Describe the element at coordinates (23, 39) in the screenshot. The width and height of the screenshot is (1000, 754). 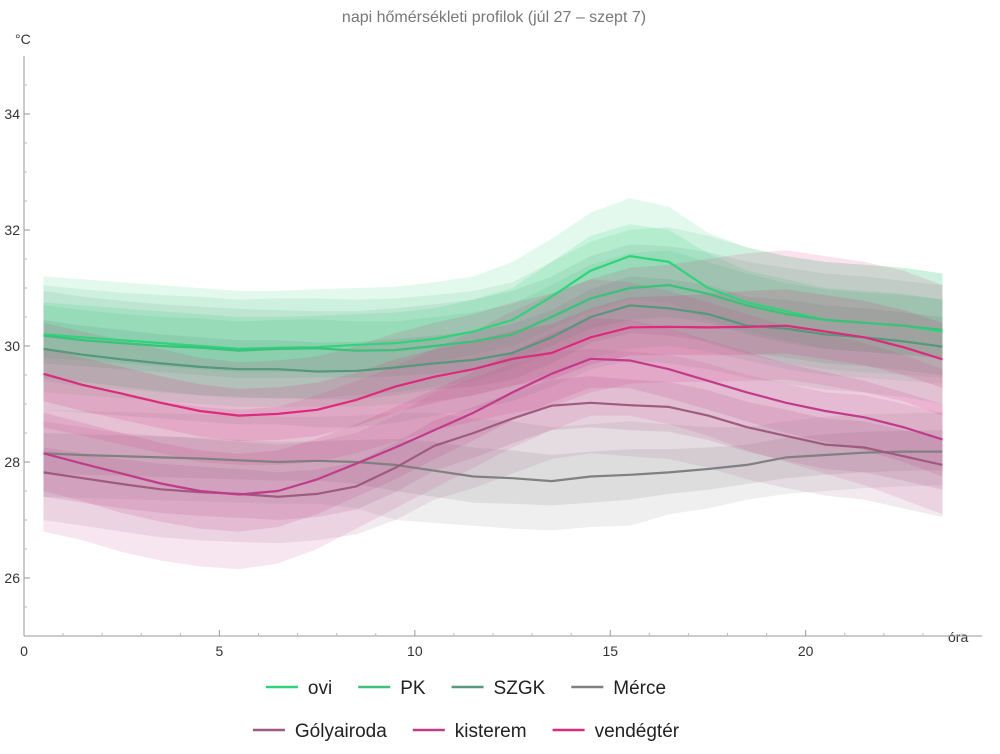
I see `y-axis-label: °C` at that location.